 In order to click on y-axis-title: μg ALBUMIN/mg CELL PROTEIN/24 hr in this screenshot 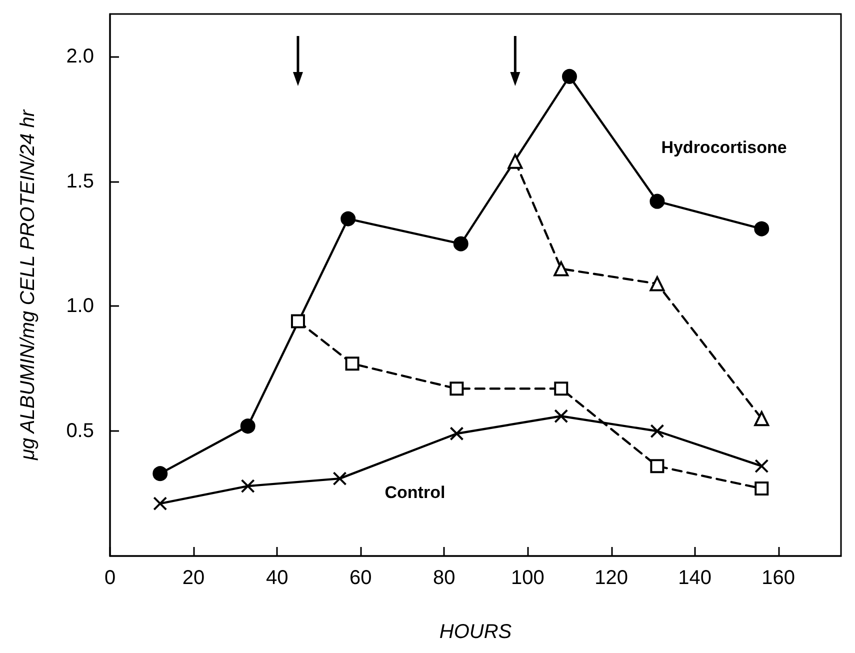, I will do `click(28, 284)`.